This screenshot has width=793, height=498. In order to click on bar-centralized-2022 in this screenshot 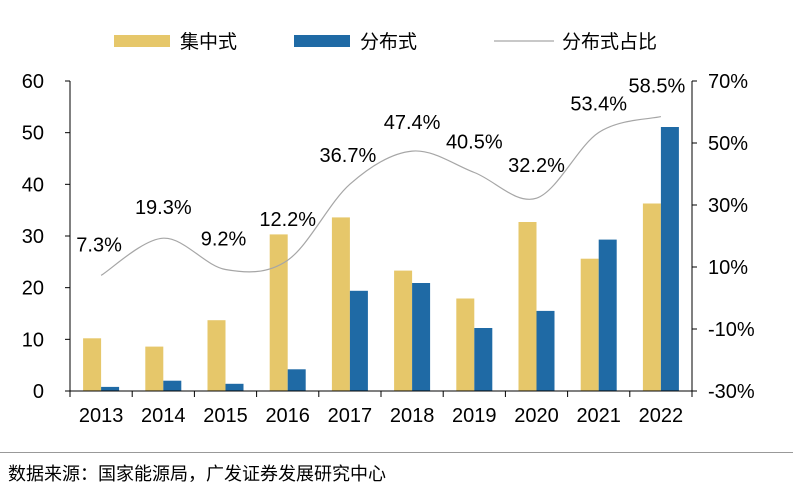, I will do `click(651, 297)`.